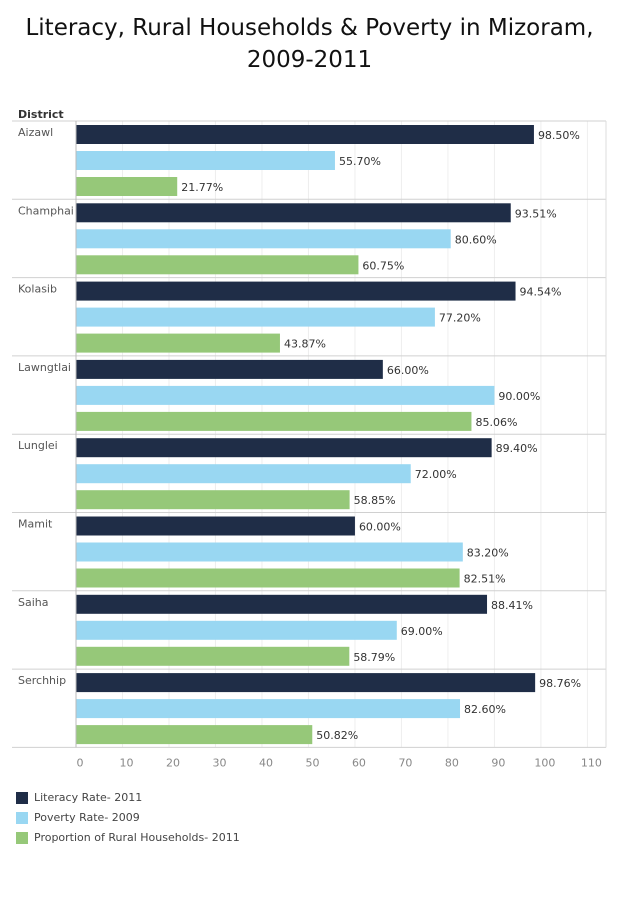 The image size is (619, 899). Describe the element at coordinates (536, 213) in the screenshot. I see `data-label-champhai-literacy-rate-2011: 93.51%` at that location.